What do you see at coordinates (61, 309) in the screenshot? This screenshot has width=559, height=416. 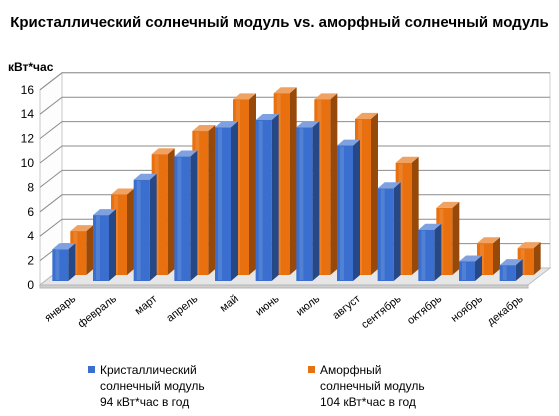 I see `x-tick-label: январь` at bounding box center [61, 309].